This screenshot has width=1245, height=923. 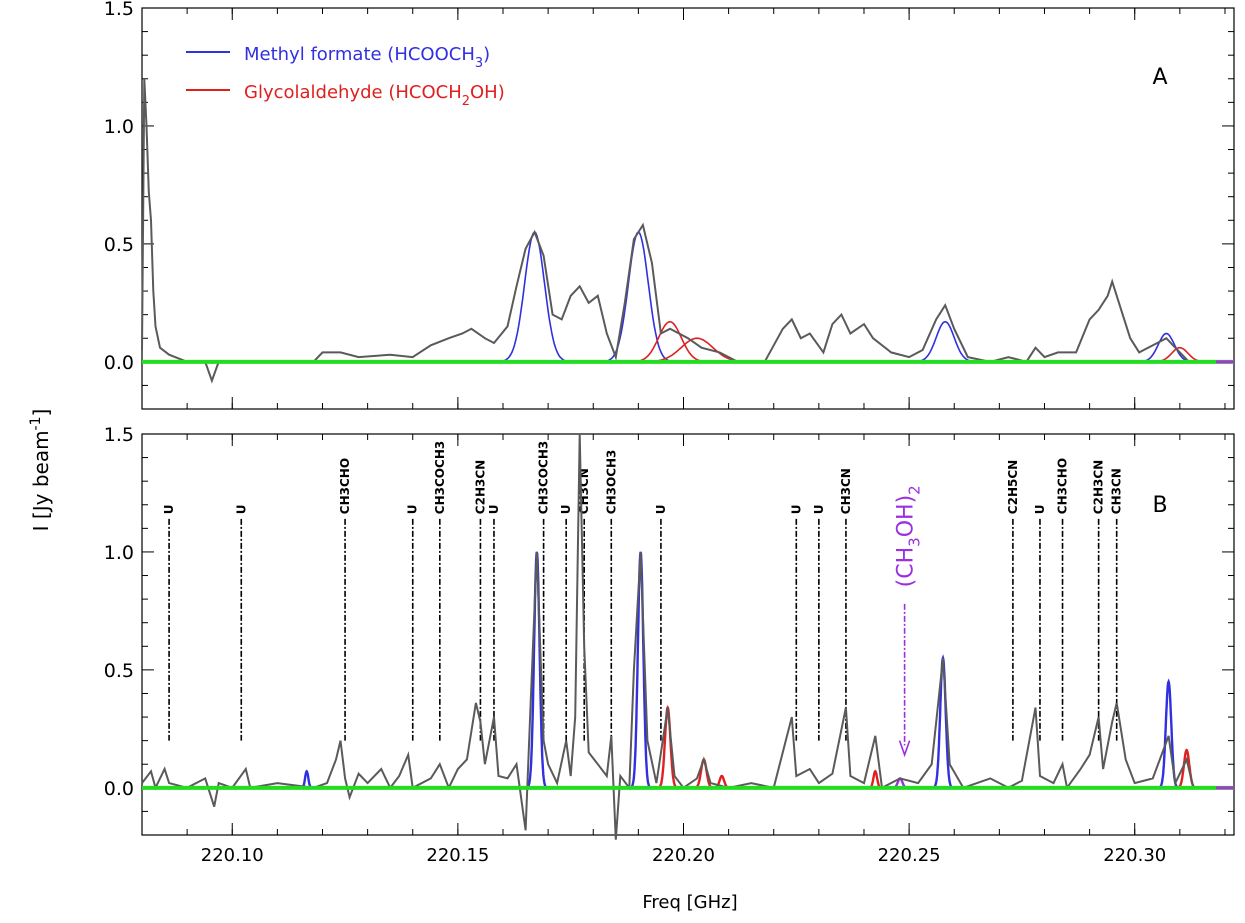 What do you see at coordinates (904, 749) in the screenshot?
I see `dimer-marker-arrow` at bounding box center [904, 749].